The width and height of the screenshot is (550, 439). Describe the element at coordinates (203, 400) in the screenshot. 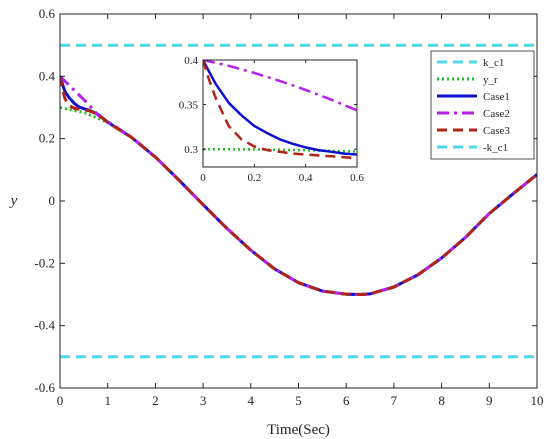

I see `main-x-tick-label: 3` at that location.